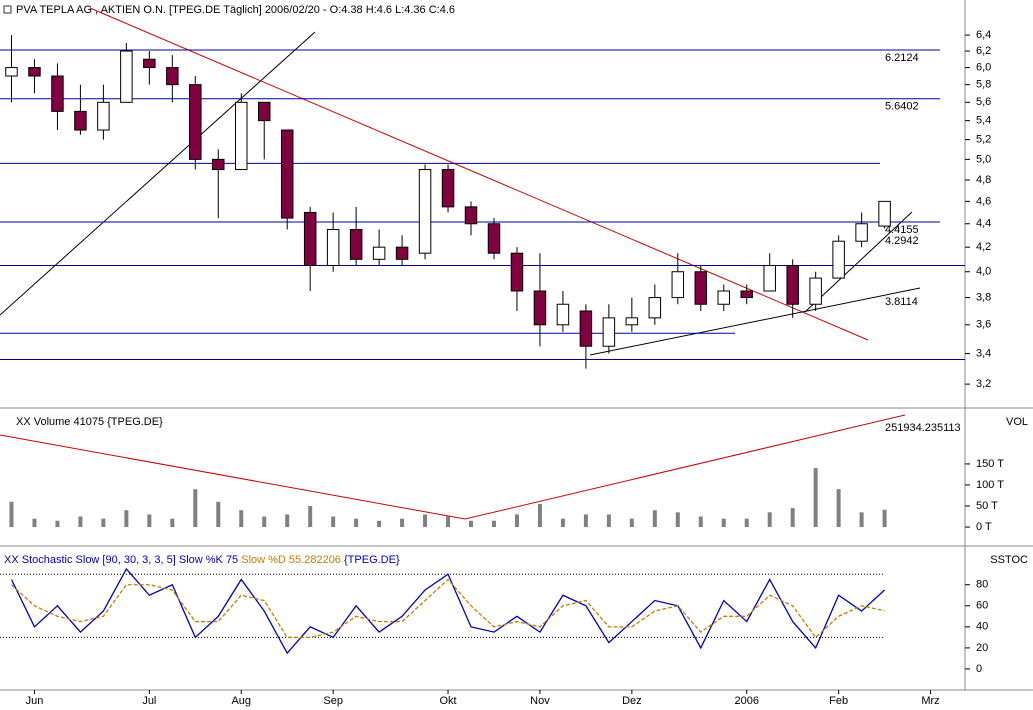 The image size is (1033, 710). Describe the element at coordinates (982, 648) in the screenshot. I see `y-tick-label: 20` at that location.